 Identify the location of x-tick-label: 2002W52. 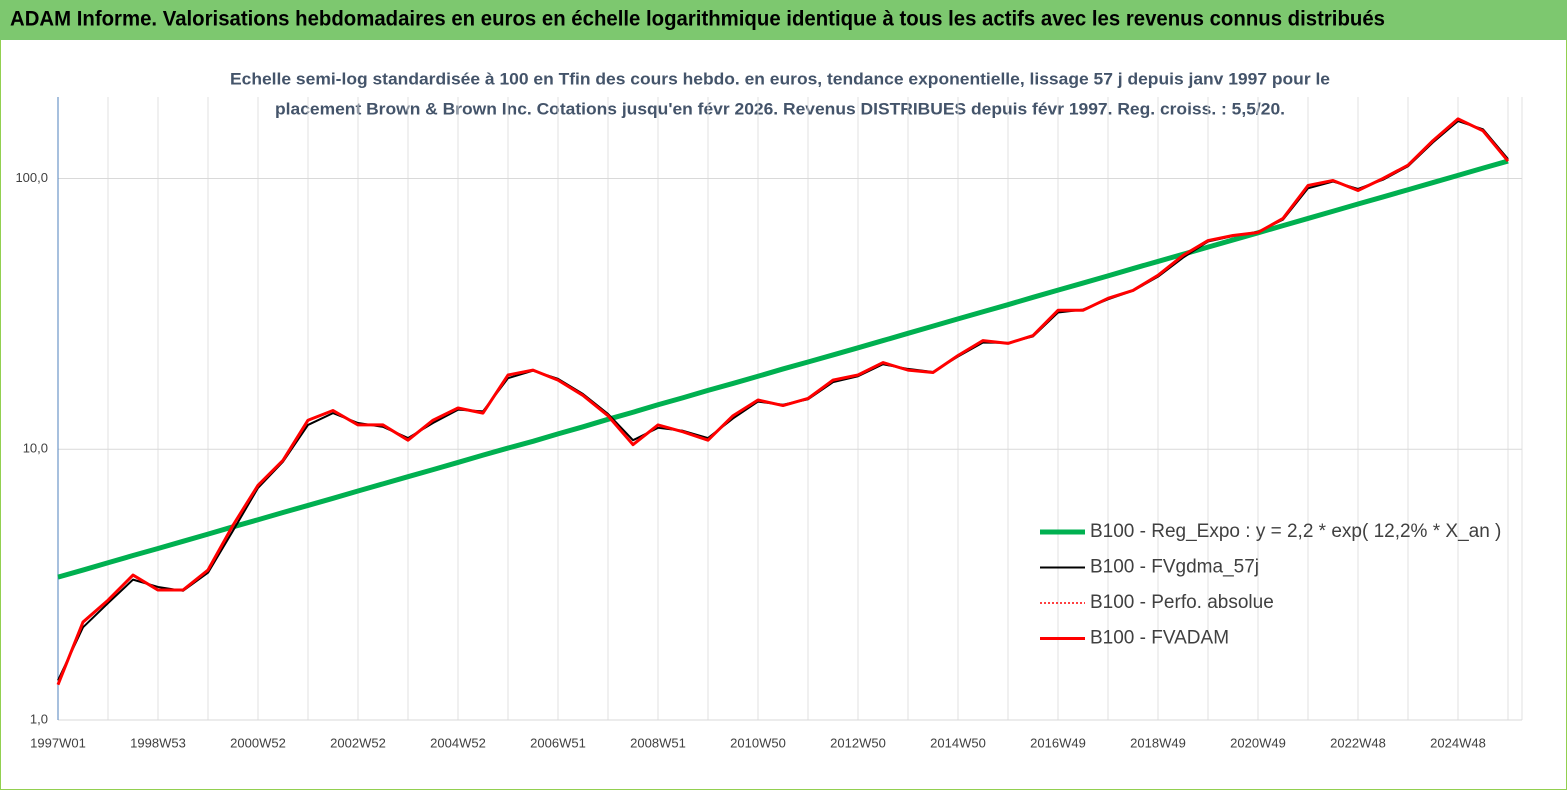
(358, 742).